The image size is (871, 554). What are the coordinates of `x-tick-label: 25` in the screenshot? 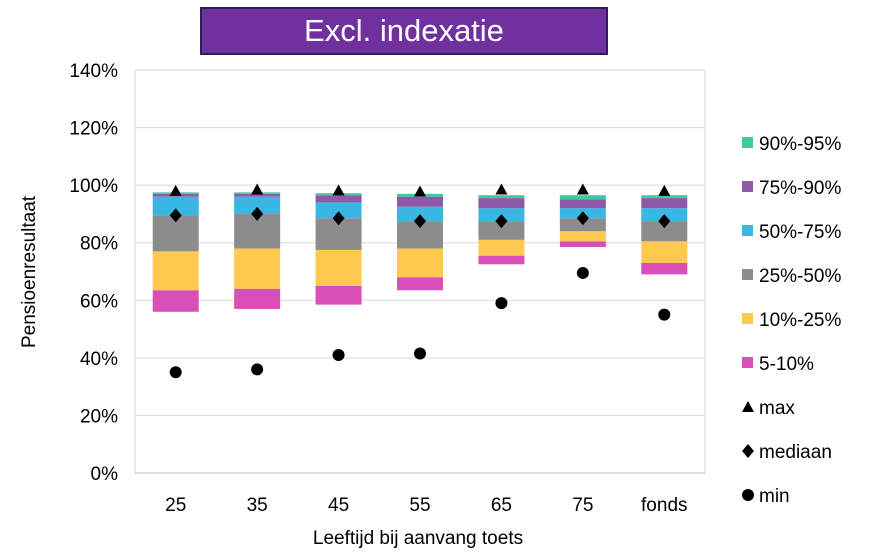 It's located at (175, 505).